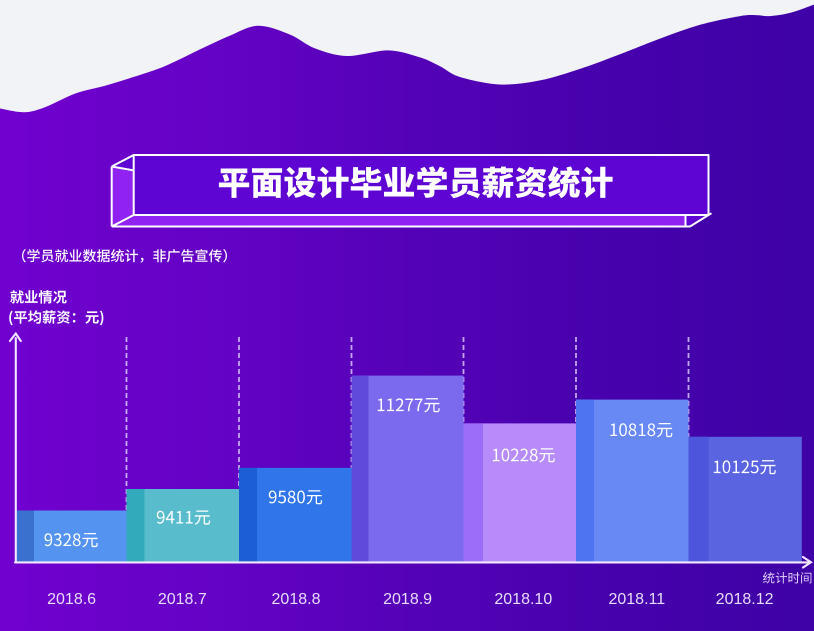  Describe the element at coordinates (523, 599) in the screenshot. I see `svg-text: 2018.10` at that location.